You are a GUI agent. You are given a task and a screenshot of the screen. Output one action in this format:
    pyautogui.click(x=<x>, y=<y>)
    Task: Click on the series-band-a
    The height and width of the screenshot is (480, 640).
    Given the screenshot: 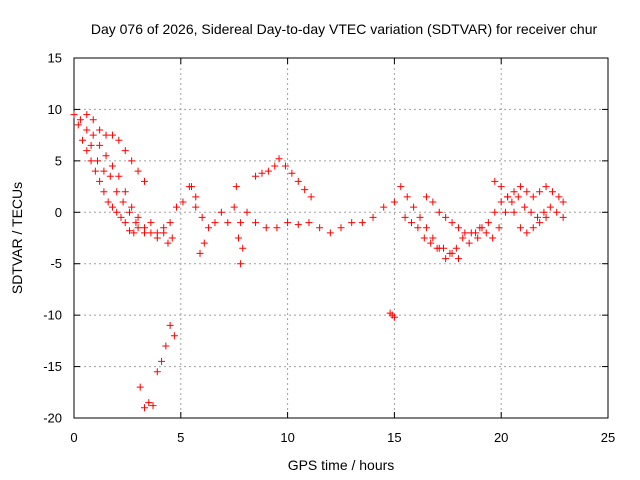 What is the action you would take?
    pyautogui.click(x=119, y=176)
    